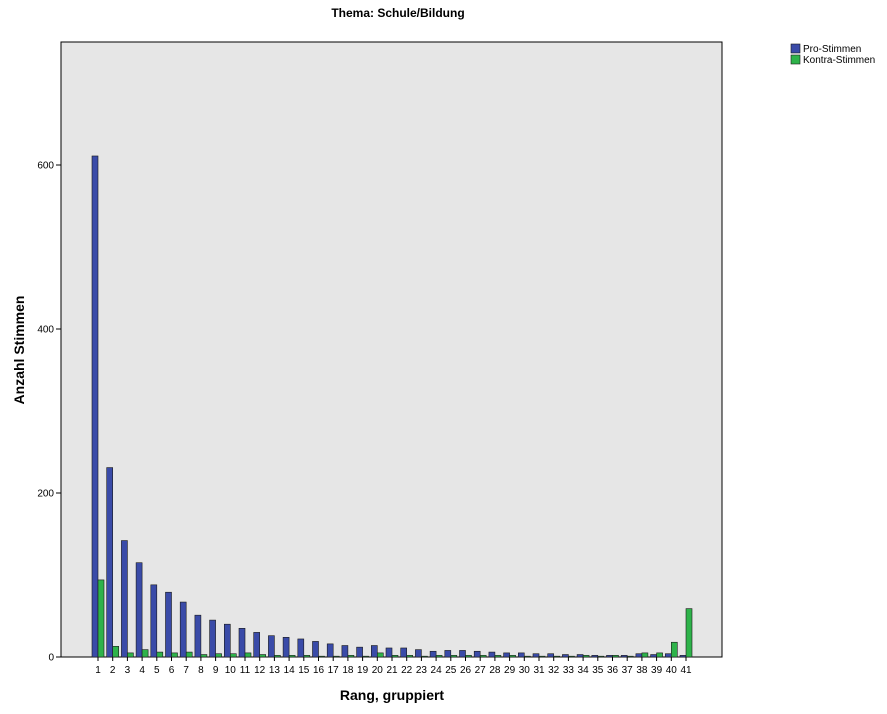 The height and width of the screenshot is (714, 887). I want to click on x-tick-label-5: 5, so click(157, 670).